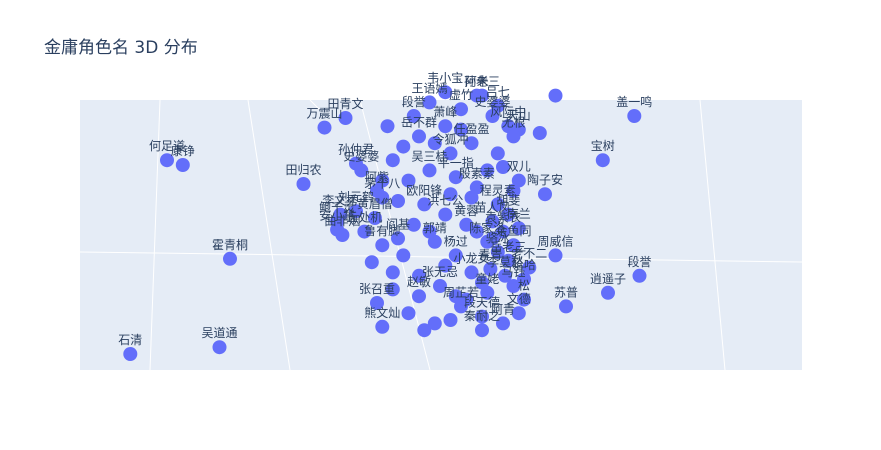 The height and width of the screenshot is (450, 881). Describe the element at coordinates (364, 218) in the screenshot. I see `point-label: 丘处机` at that location.